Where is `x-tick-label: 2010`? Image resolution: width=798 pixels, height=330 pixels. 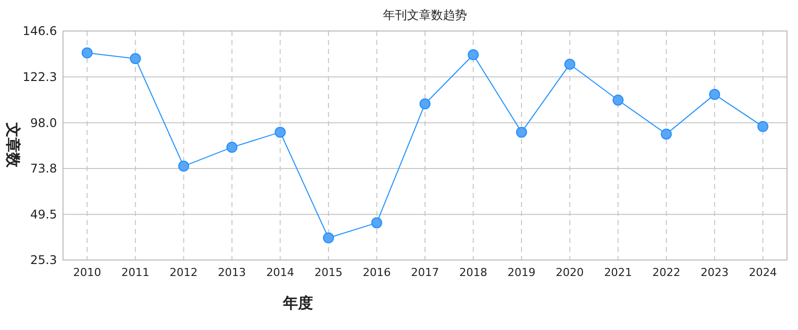 x-tick-label: 2010 is located at coordinates (87, 272).